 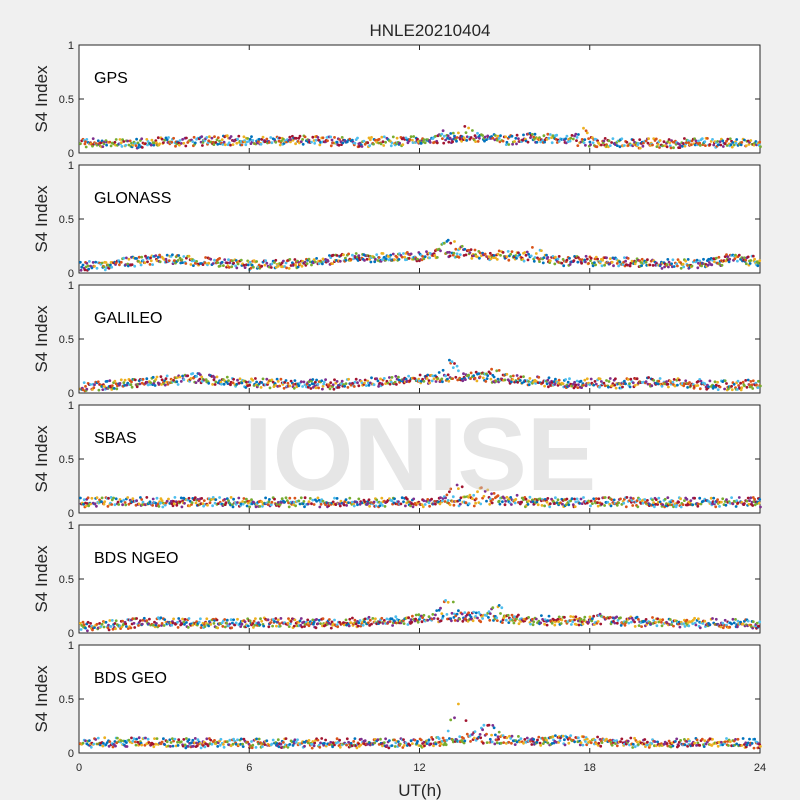 I want to click on y-tick-label: 1, so click(x=71, y=406).